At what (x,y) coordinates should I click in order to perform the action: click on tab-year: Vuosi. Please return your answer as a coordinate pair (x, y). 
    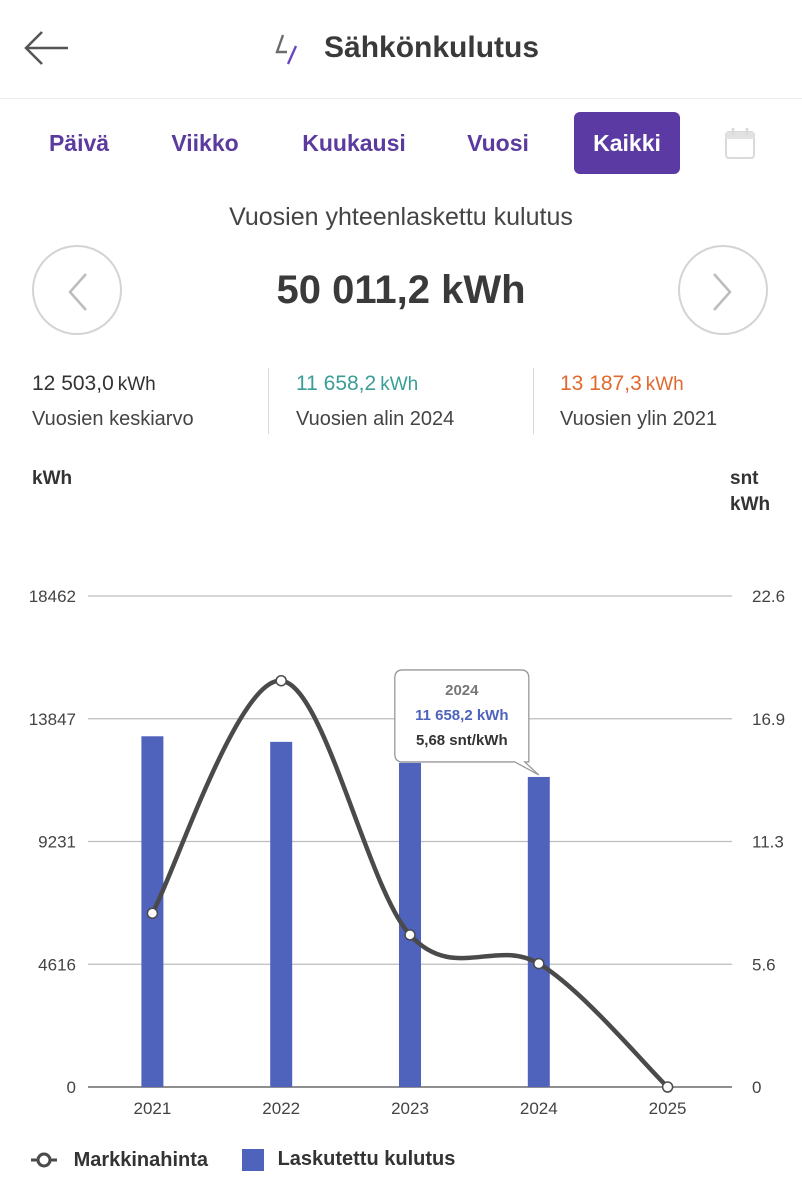
    Looking at the image, I should click on (498, 143).